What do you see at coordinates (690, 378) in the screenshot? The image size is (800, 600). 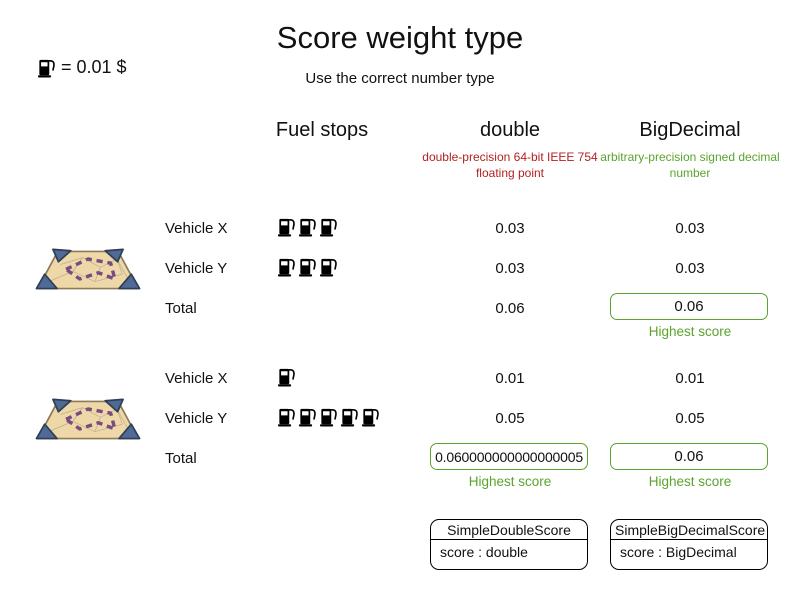 I see `bigdecimal-value: 0.01` at bounding box center [690, 378].